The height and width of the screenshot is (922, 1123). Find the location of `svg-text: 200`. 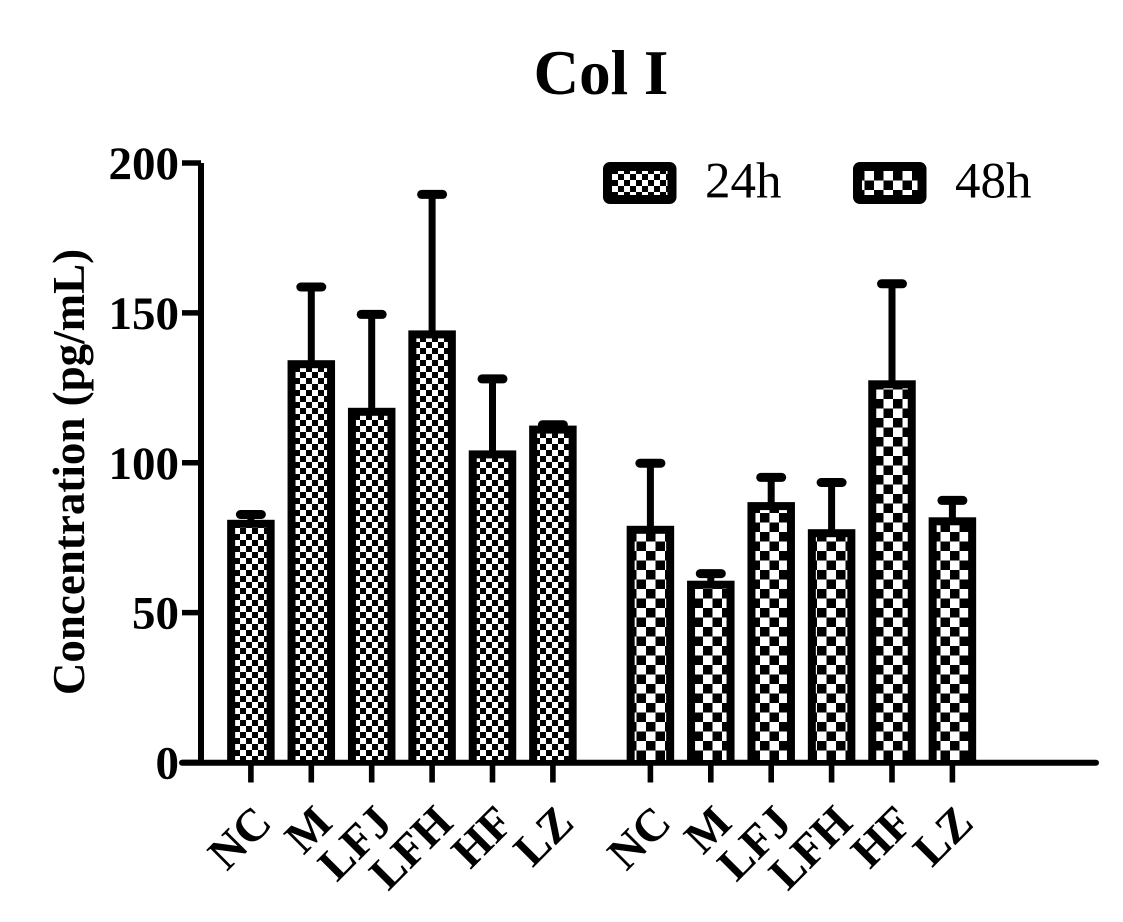

svg-text: 200 is located at coordinates (144, 164).